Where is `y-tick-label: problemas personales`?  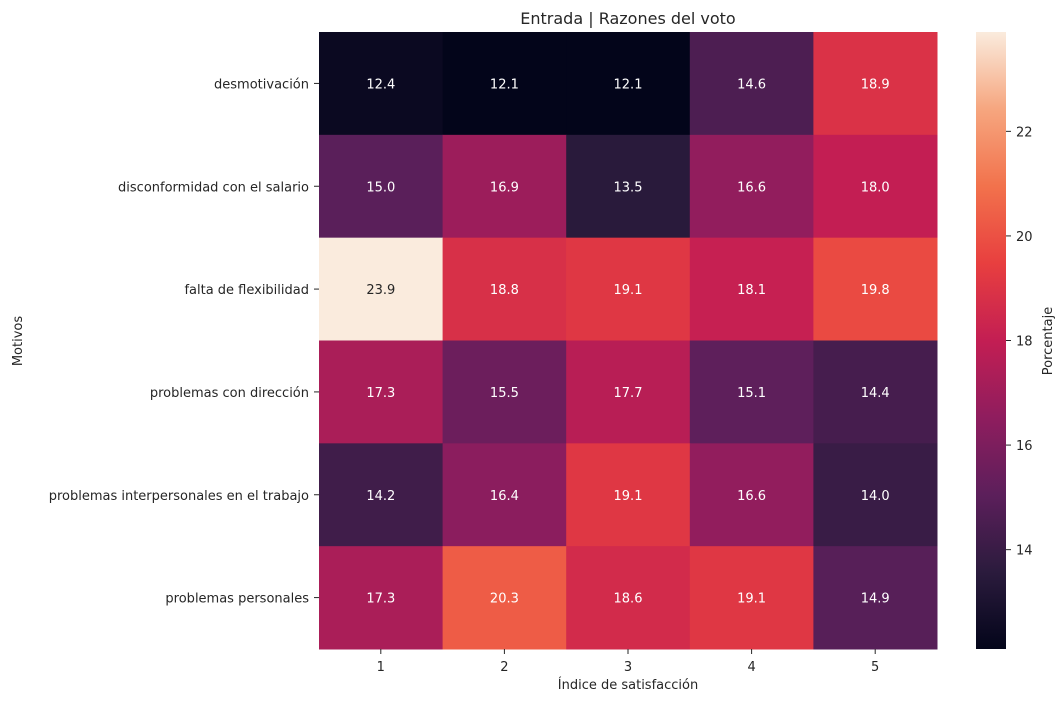 y-tick-label: problemas personales is located at coordinates (237, 599).